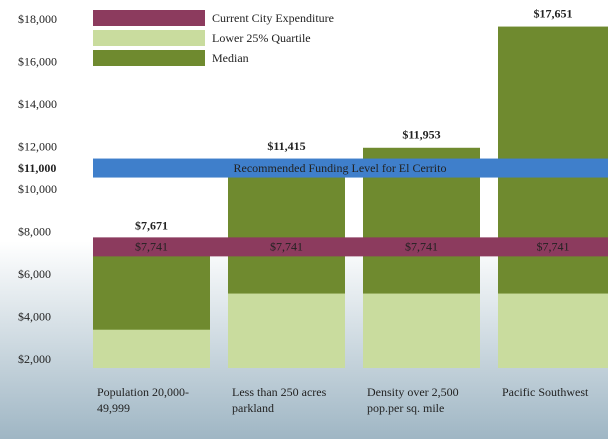  Describe the element at coordinates (34, 317) in the screenshot. I see `y-tick-label: $4,000` at that location.